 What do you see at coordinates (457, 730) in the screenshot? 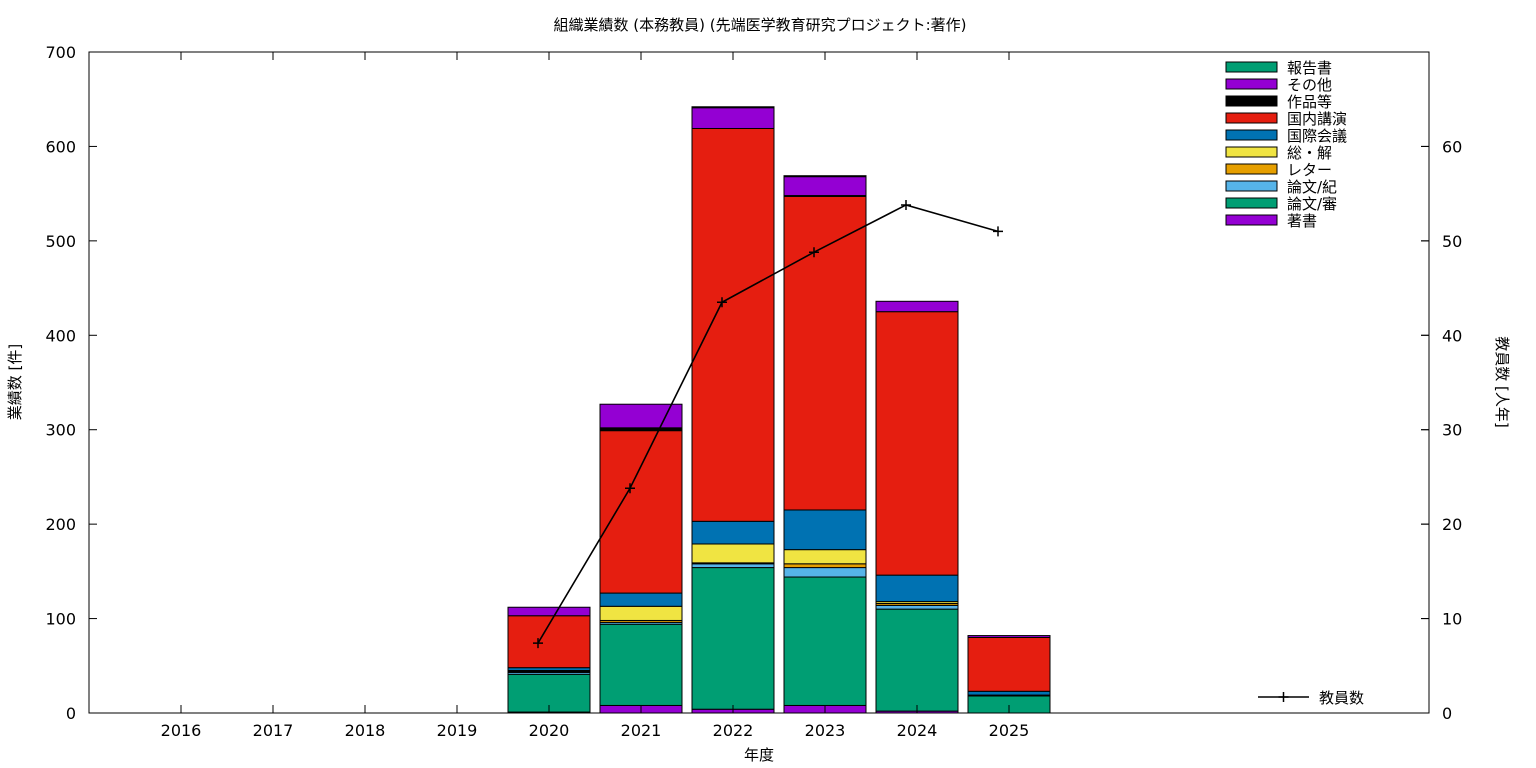
I see `x-tick-label: 2019` at bounding box center [457, 730].